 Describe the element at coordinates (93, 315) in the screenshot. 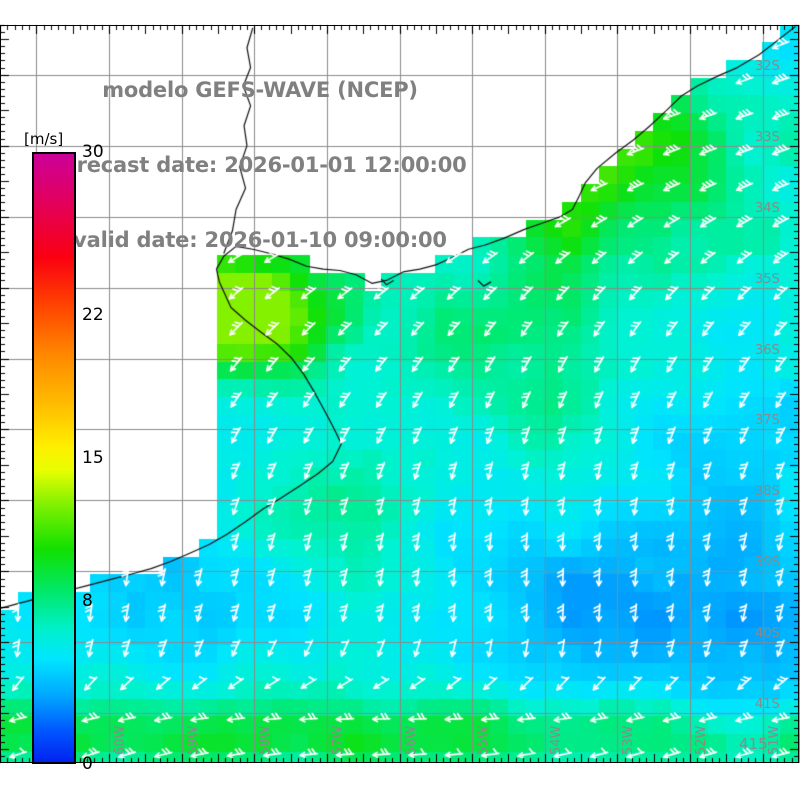

I see `colorbar-tick-22: 22` at that location.